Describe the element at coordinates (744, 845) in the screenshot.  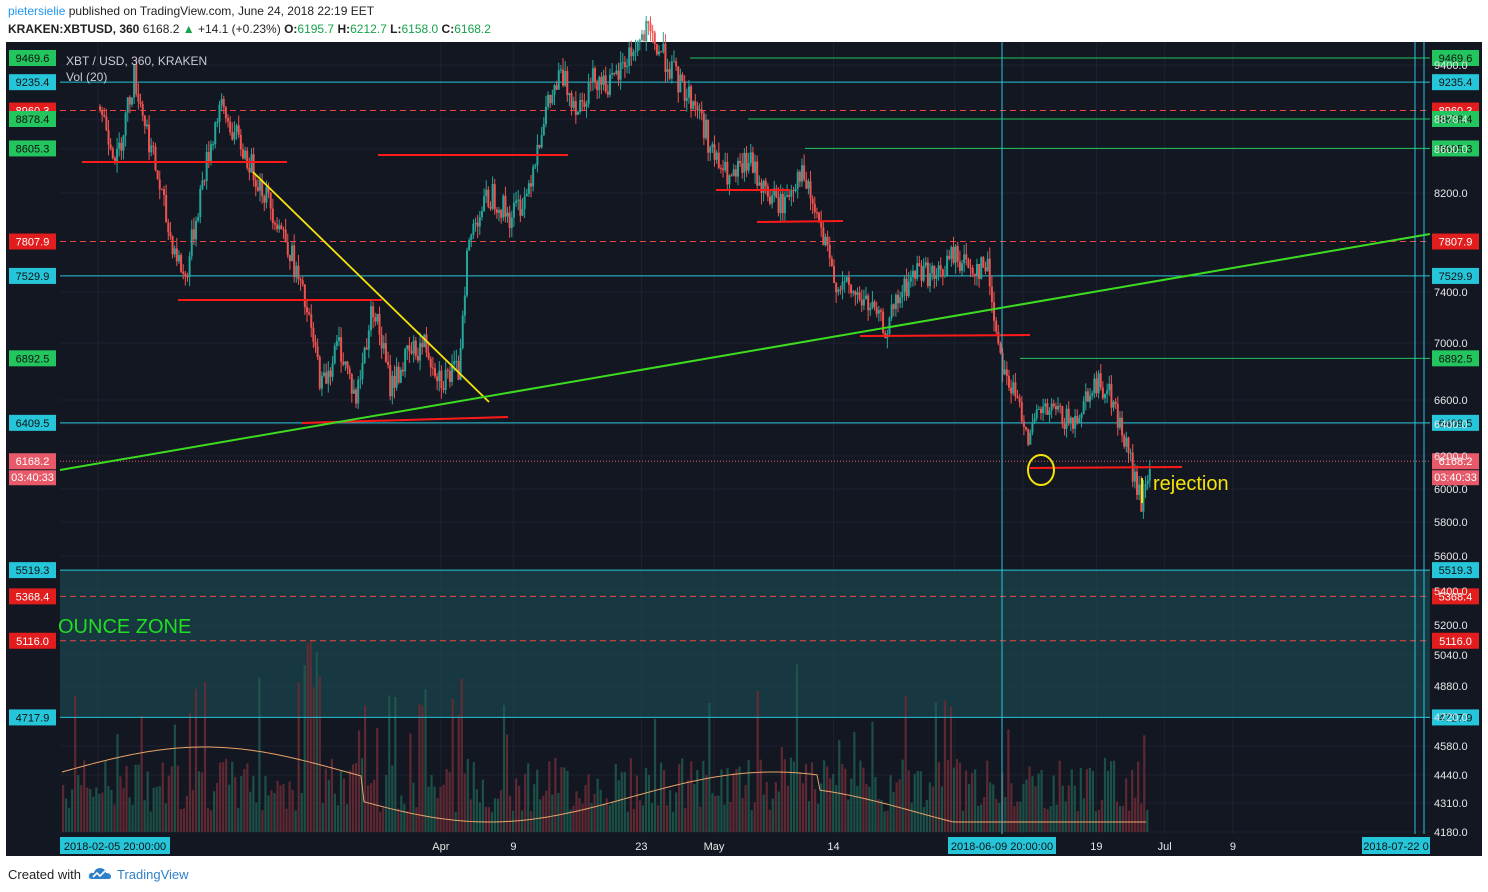
I see `time-axis` at that location.